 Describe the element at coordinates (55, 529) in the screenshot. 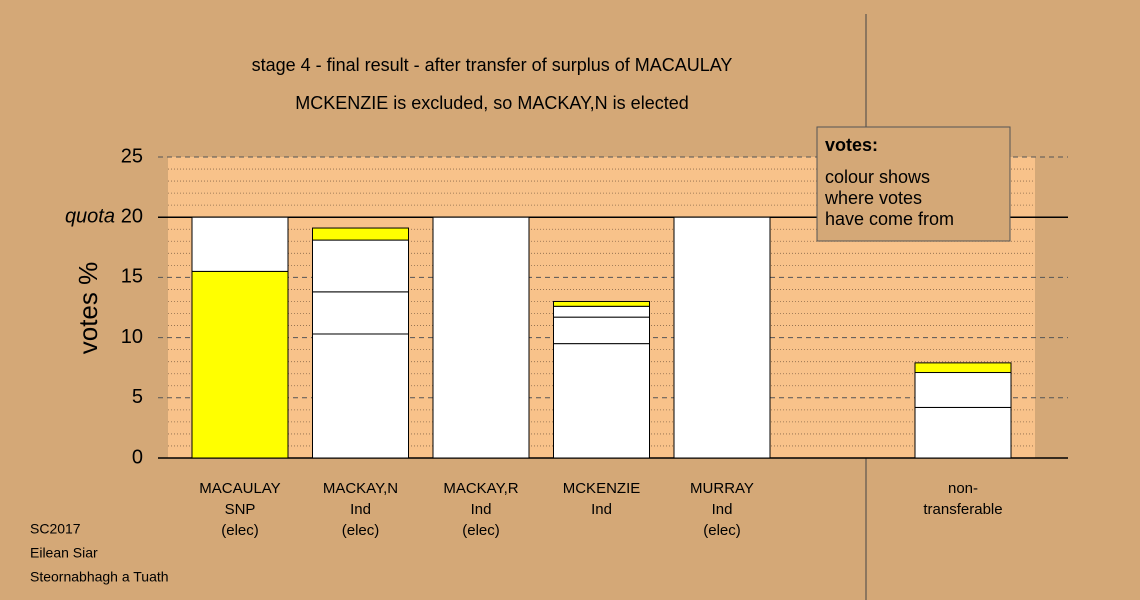

I see `footer-text: SC2017` at that location.